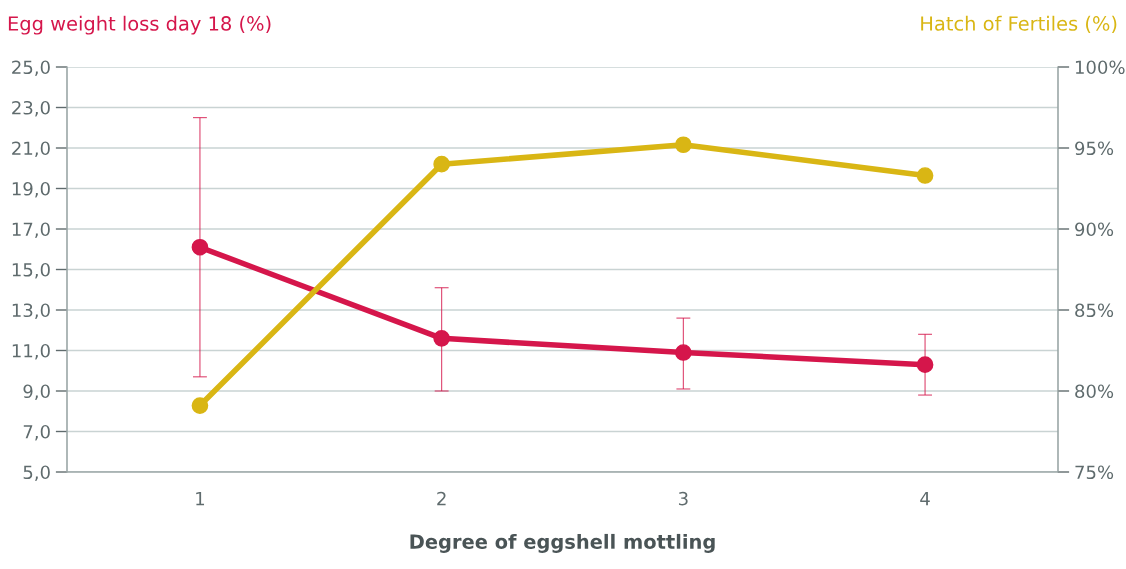 This screenshot has width=1126, height=569. I want to click on x-tick-label: 3, so click(683, 498).